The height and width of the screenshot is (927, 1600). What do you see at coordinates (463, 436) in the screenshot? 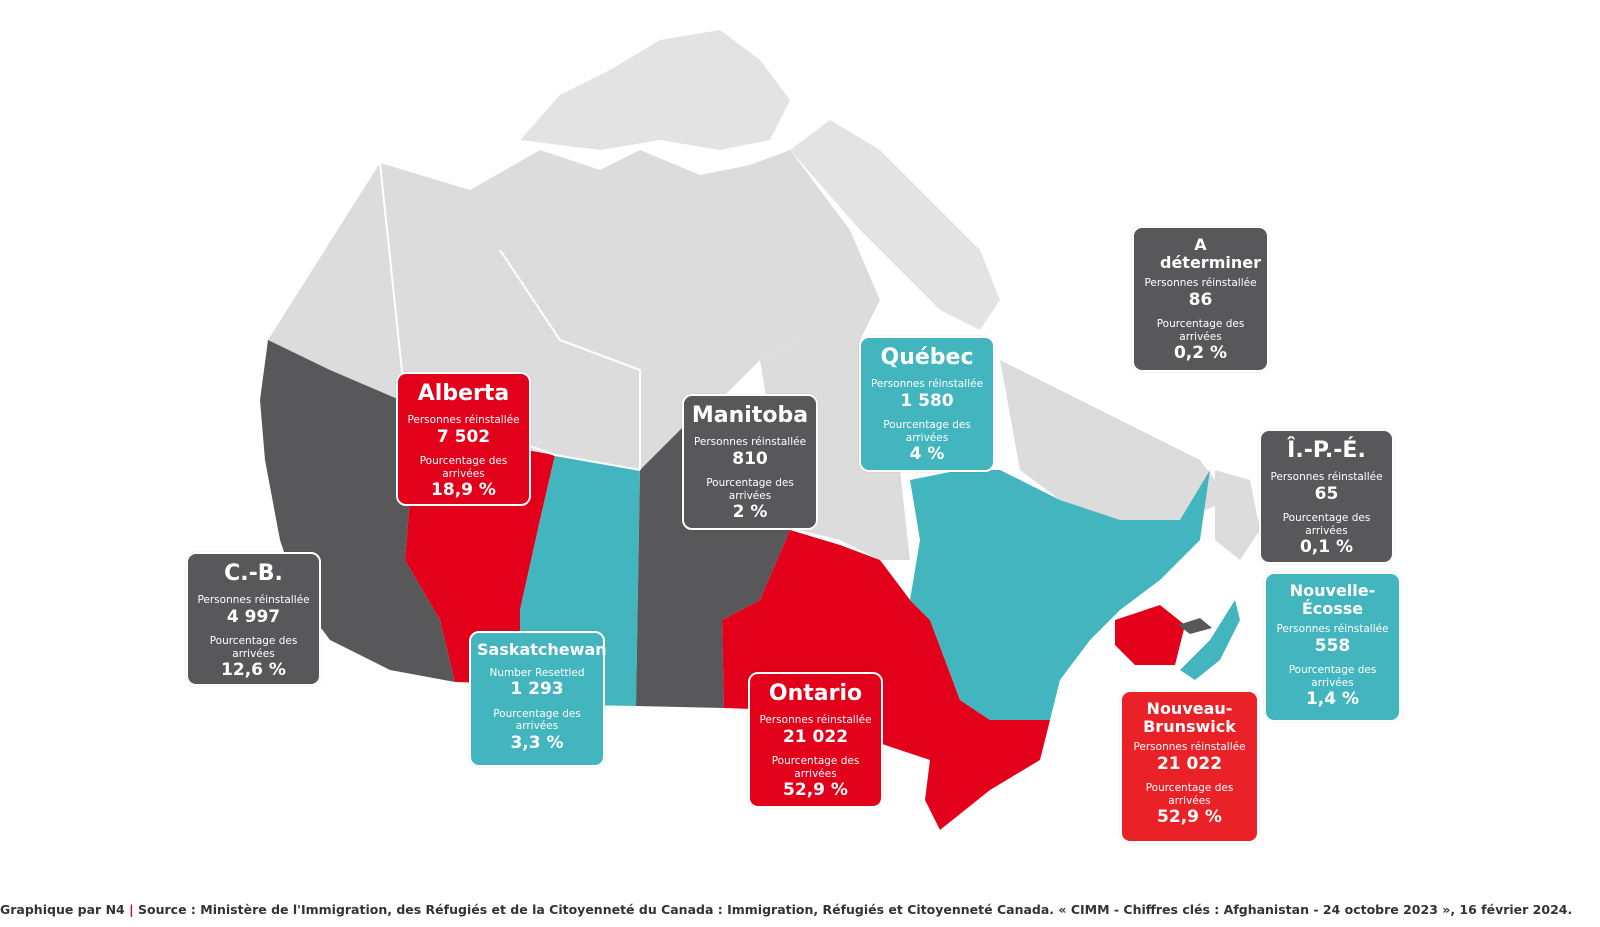
I see `value-resettled: 7 502` at bounding box center [463, 436].